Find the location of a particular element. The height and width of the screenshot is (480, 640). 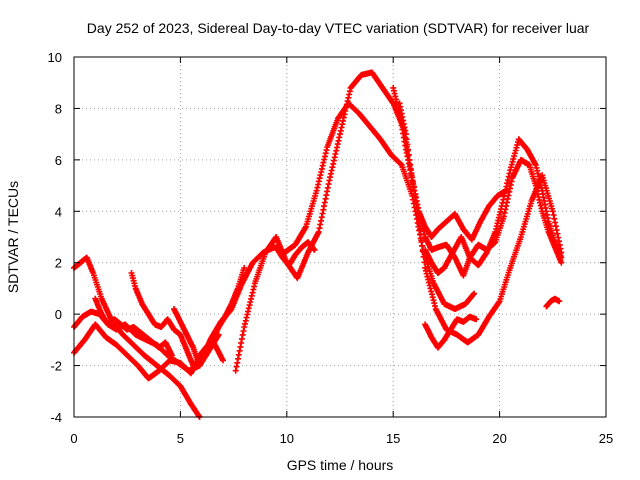

y-tick-label: 0 is located at coordinates (58, 314).